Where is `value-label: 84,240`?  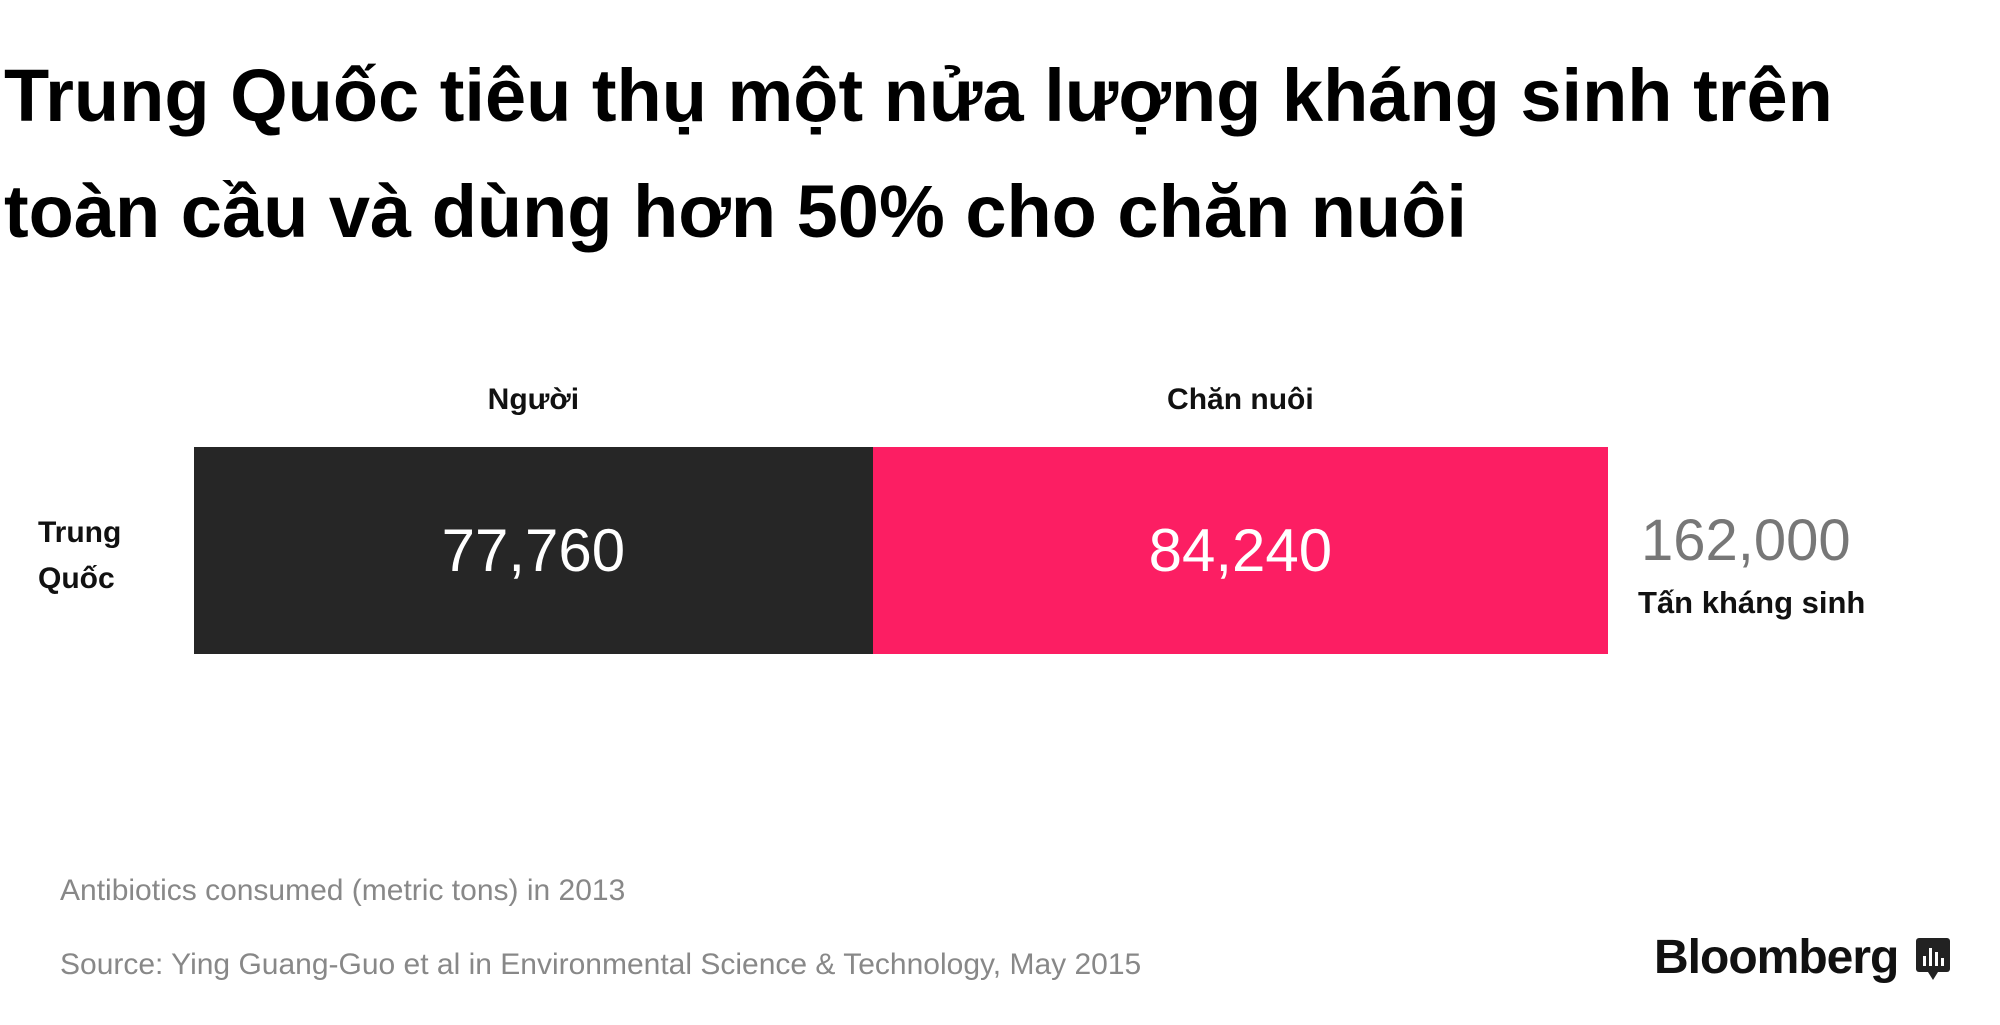 value-label: 84,240 is located at coordinates (1240, 550).